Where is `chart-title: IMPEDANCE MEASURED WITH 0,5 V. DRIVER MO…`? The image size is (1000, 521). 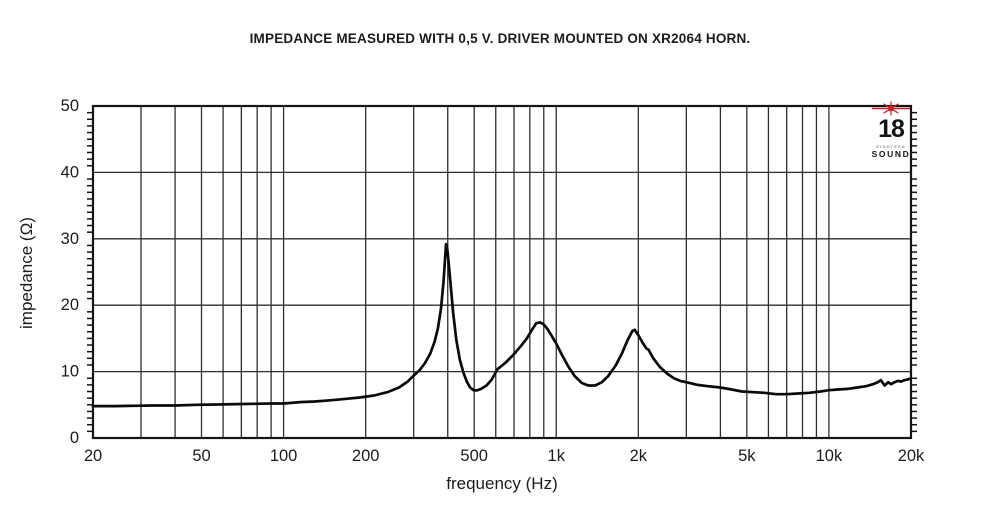
chart-title: IMPEDANCE MEASURED WITH 0,5 V. DRIVER MO… is located at coordinates (500, 38).